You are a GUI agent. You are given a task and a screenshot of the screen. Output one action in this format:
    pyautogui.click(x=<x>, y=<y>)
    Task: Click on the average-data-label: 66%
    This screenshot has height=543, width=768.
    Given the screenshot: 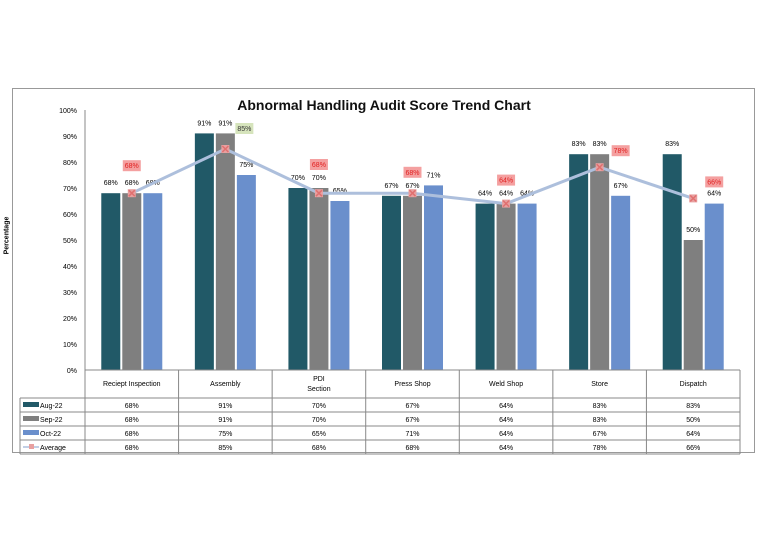 What is the action you would take?
    pyautogui.click(x=714, y=182)
    